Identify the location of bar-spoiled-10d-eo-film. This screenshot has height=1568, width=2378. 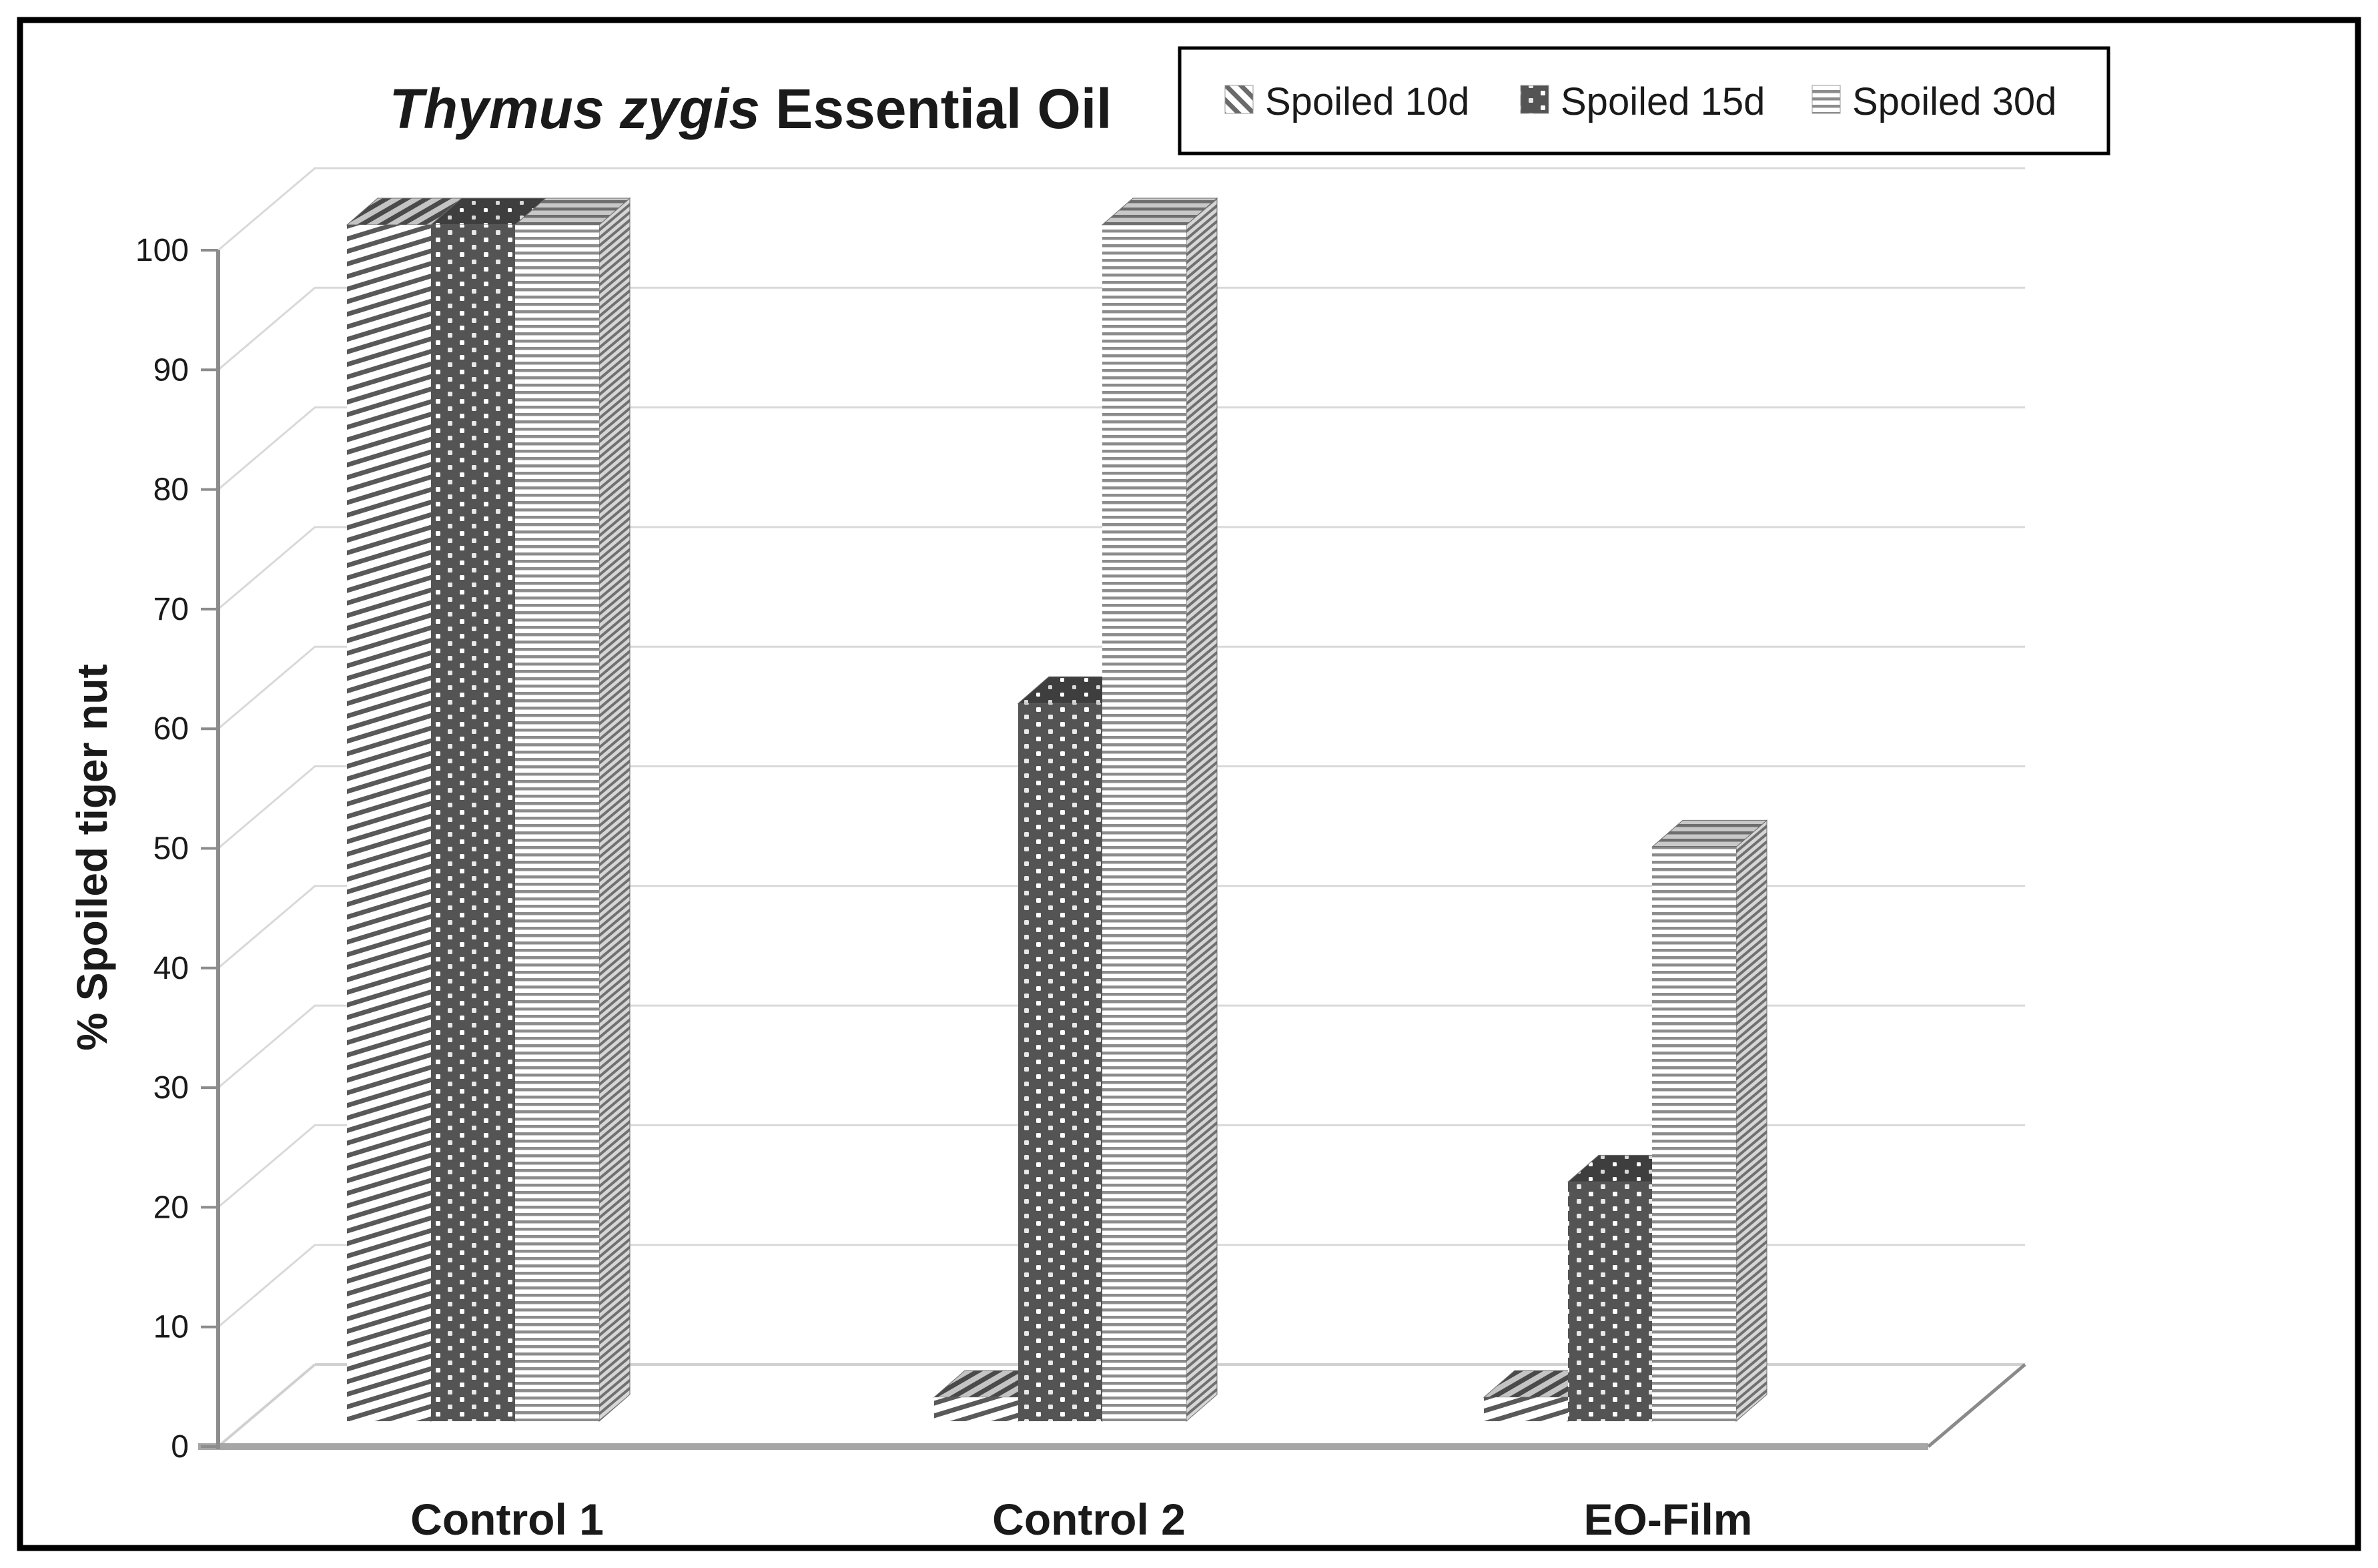
(1526, 1409).